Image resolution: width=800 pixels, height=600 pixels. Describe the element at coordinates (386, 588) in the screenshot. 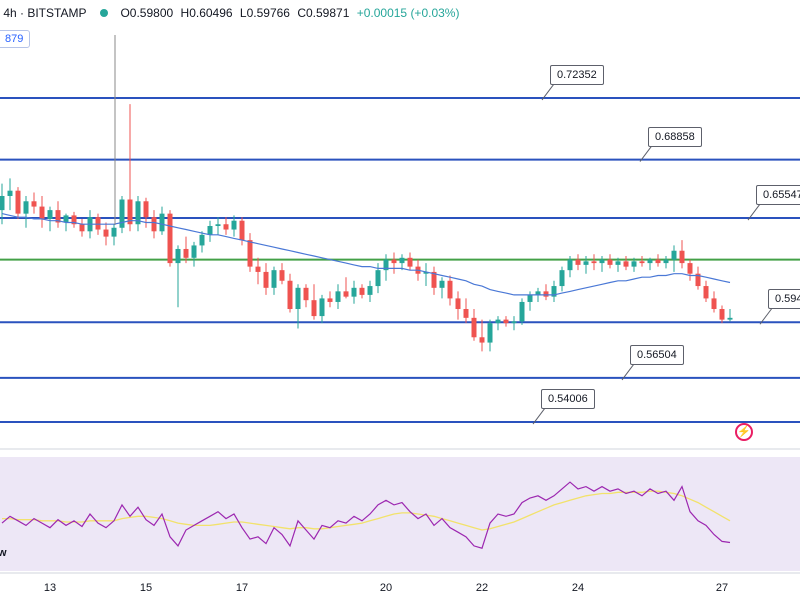

I see `date-tick-label: 20` at that location.